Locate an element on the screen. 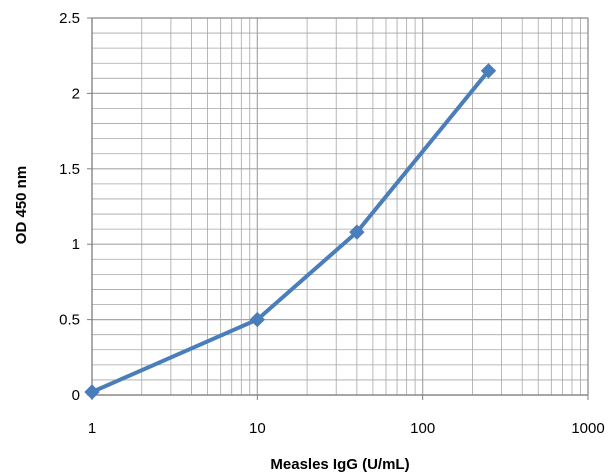  x-tick-label: 1000 is located at coordinates (587, 428).